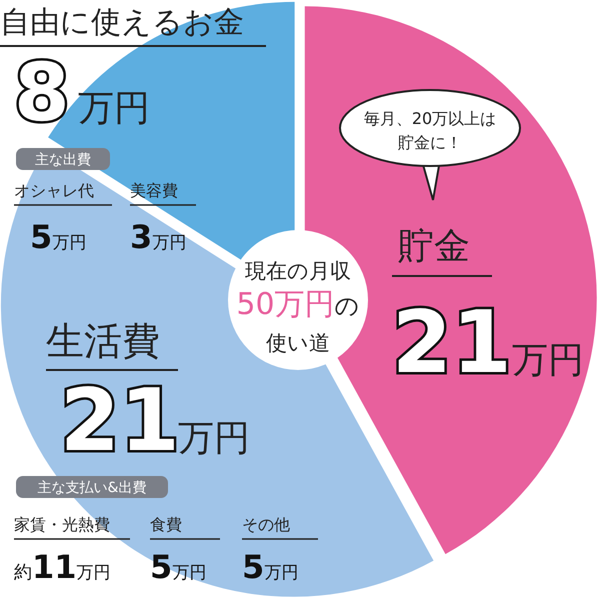 Image resolution: width=600 pixels, height=600 pixels. I want to click on text: 美容費, so click(154, 190).